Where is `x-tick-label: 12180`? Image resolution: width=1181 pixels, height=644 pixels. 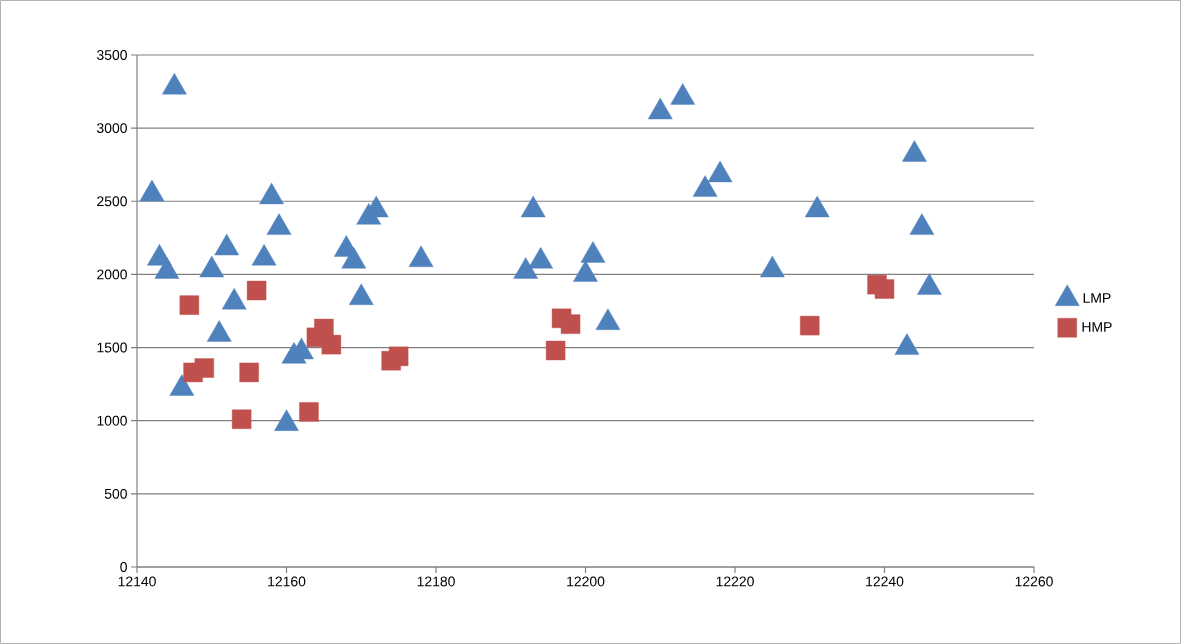 x-tick-label: 12180 is located at coordinates (436, 581).